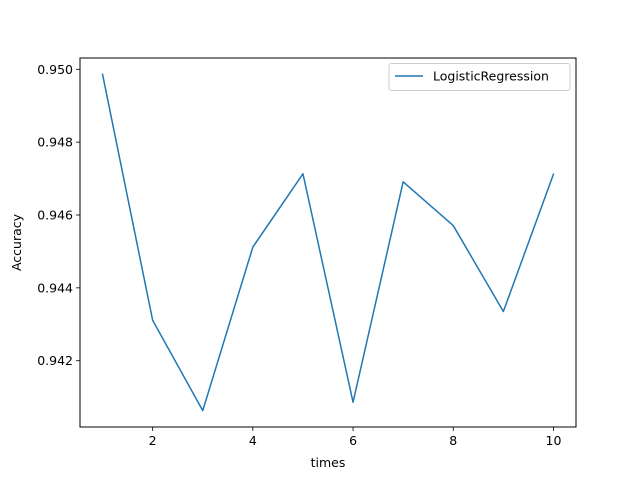  Describe the element at coordinates (153, 440) in the screenshot. I see `x-tick-label: 2` at that location.